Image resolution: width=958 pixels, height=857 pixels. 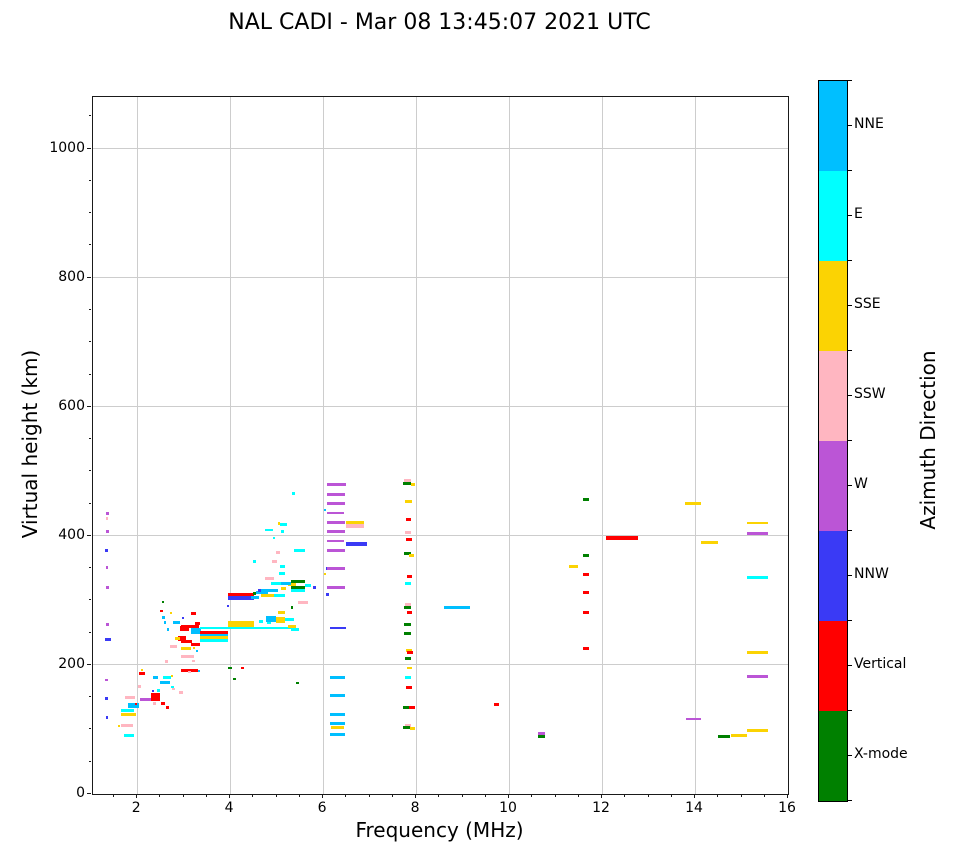 I want to click on x-tick-label: 8, so click(x=415, y=808).